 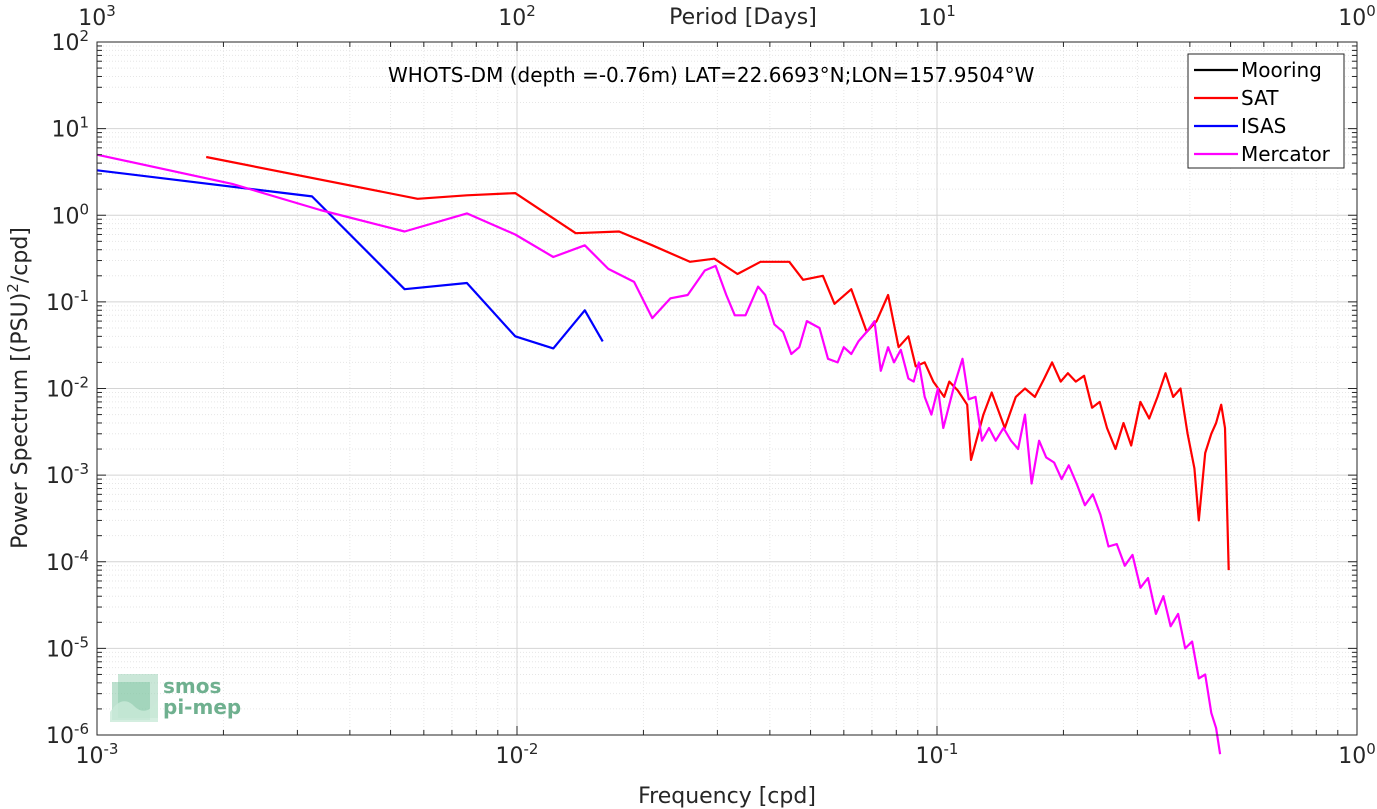 I want to click on y-tick-label: 10¹, so click(x=70, y=128).